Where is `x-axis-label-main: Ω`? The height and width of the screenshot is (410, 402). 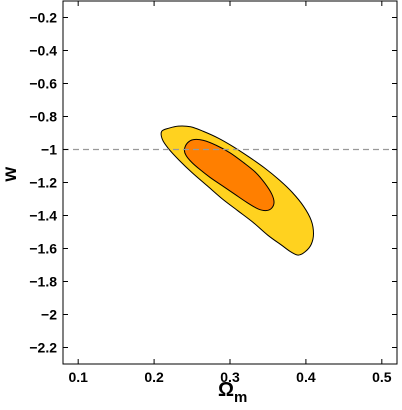 x-axis-label-main: Ω is located at coordinates (226, 390).